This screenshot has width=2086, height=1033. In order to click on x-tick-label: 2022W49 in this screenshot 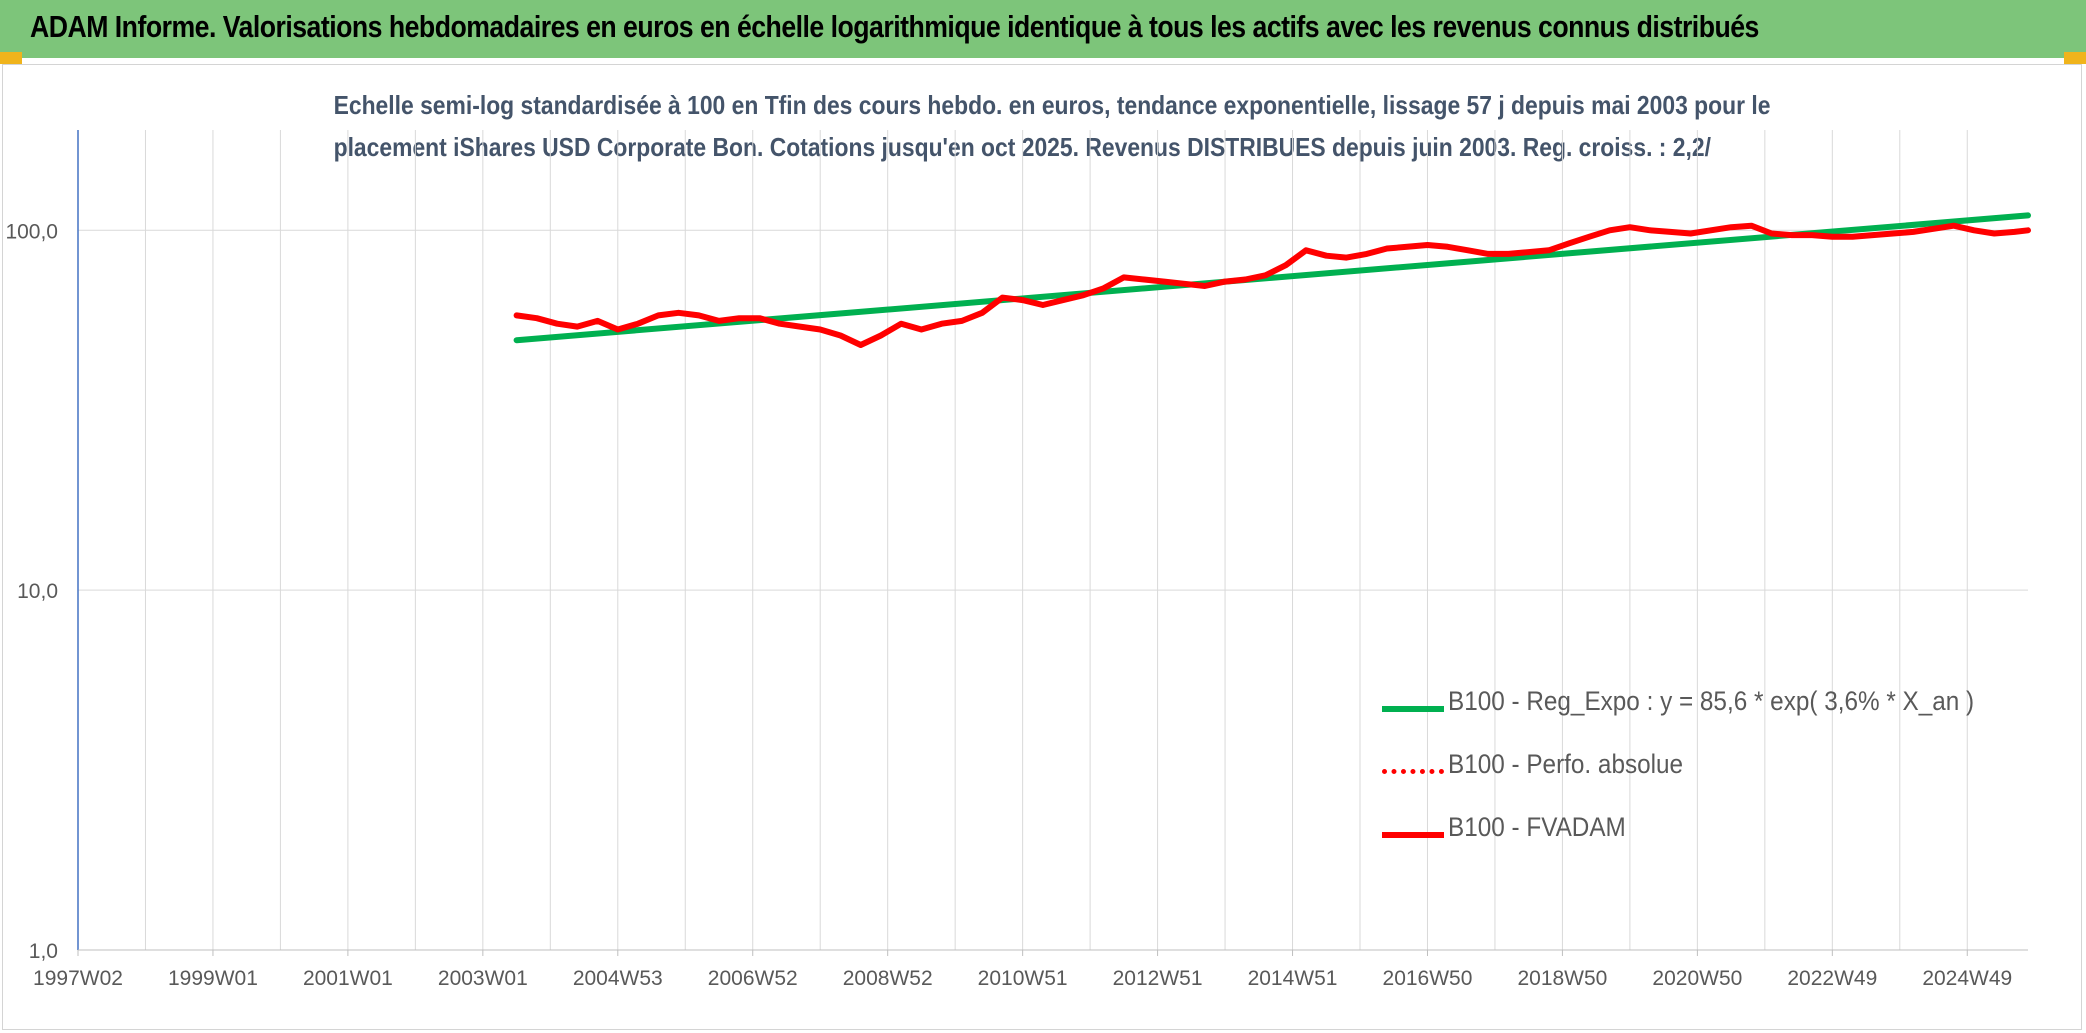, I will do `click(1832, 978)`.